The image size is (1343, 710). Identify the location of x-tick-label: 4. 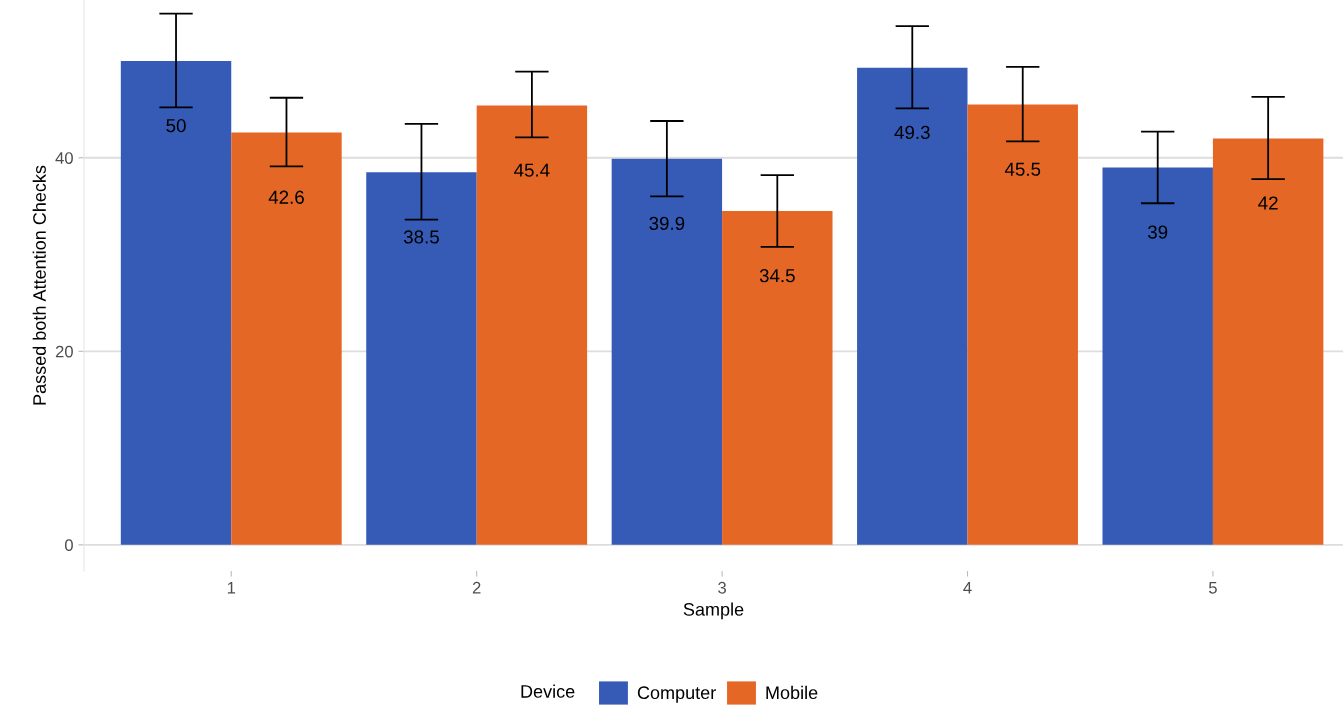
(967, 588).